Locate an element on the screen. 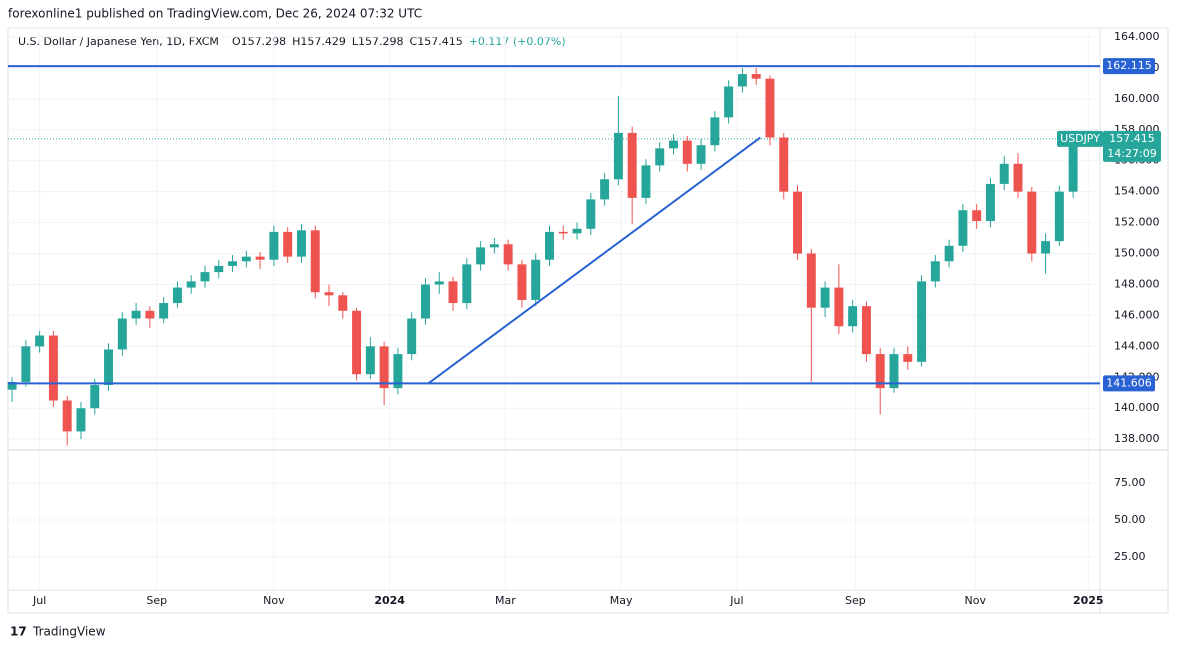 This screenshot has width=1177, height=650. level-label: 162.115 is located at coordinates (1129, 65).